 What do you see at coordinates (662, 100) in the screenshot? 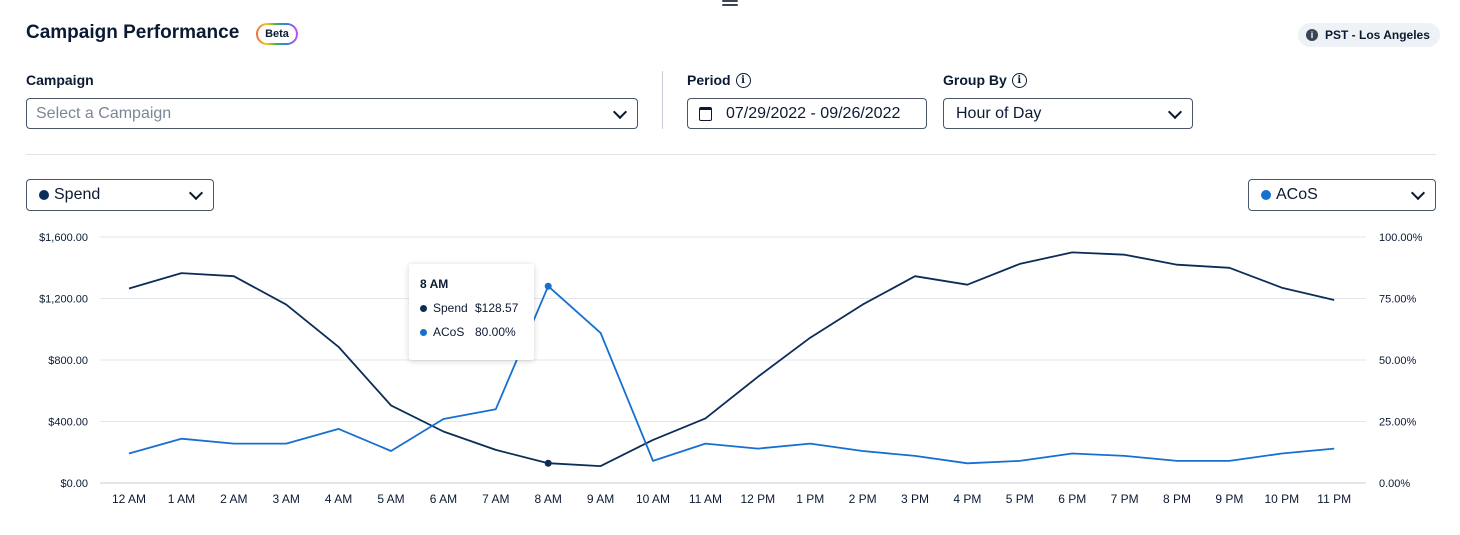
I see `filter-divider` at bounding box center [662, 100].